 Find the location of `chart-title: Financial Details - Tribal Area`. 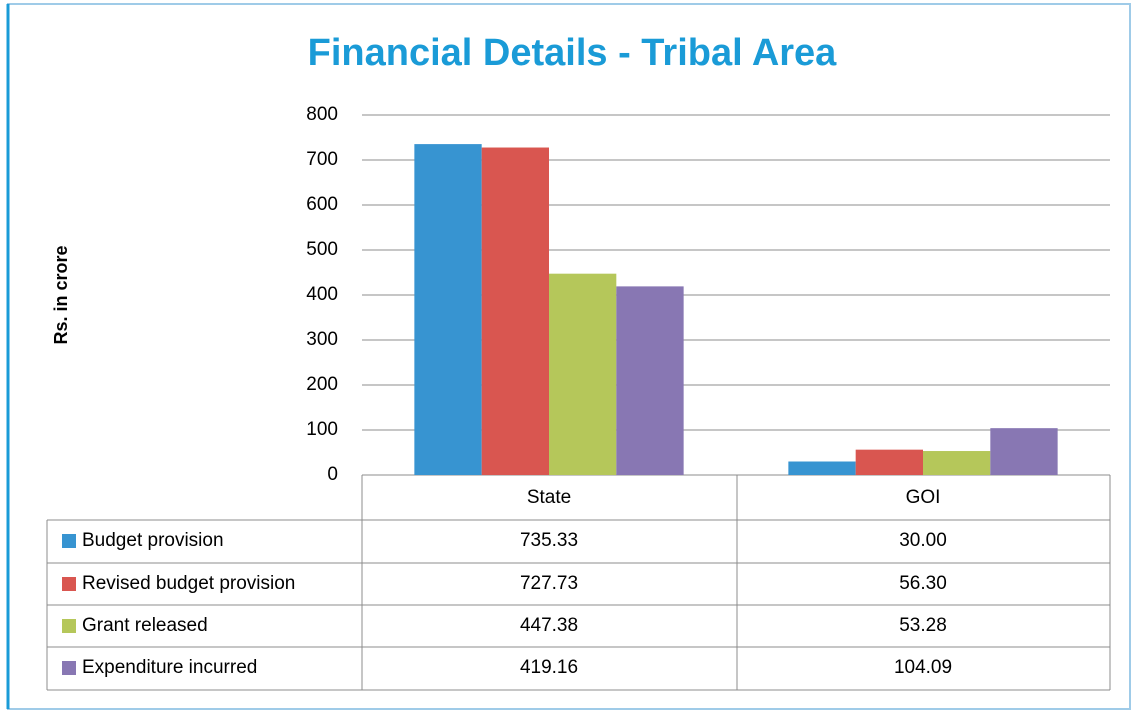

chart-title: Financial Details - Tribal Area is located at coordinates (573, 53).